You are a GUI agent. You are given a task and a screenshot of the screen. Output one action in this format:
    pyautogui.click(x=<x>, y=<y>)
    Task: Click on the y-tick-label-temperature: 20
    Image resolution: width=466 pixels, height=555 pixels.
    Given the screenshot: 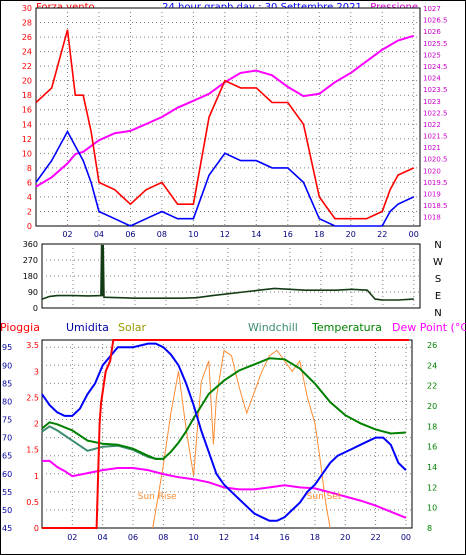 What is the action you would take?
    pyautogui.click(x=432, y=406)
    